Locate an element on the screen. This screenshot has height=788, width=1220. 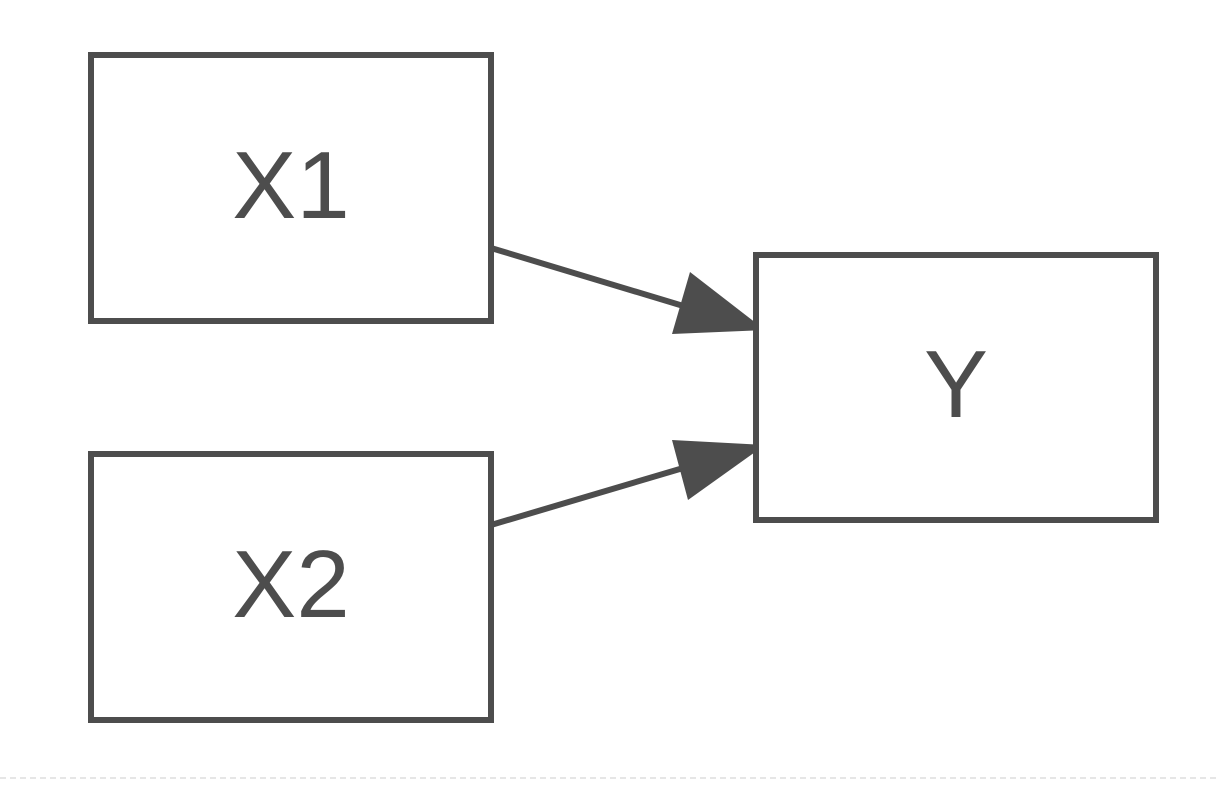
node-x2: X2 is located at coordinates (291, 587).